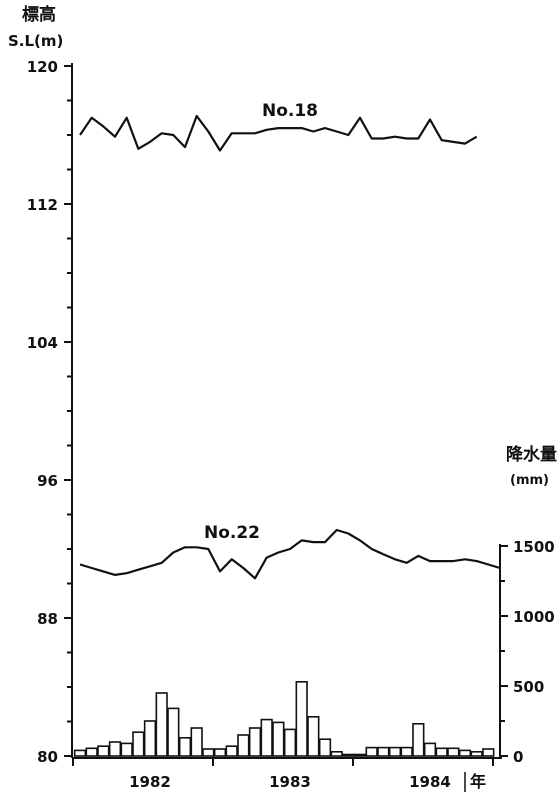  I want to click on right-axis-title-line2: (mm), so click(529, 480).